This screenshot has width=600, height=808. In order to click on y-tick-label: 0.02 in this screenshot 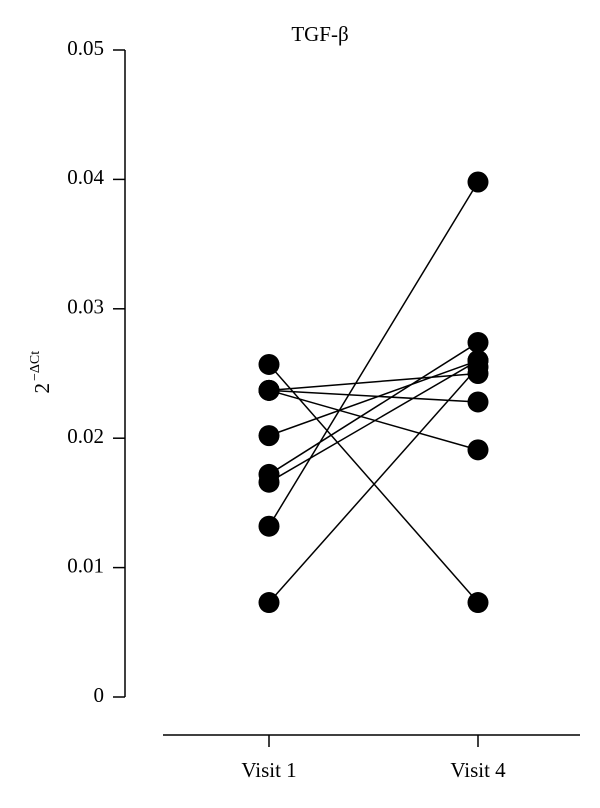, I will do `click(85, 436)`.